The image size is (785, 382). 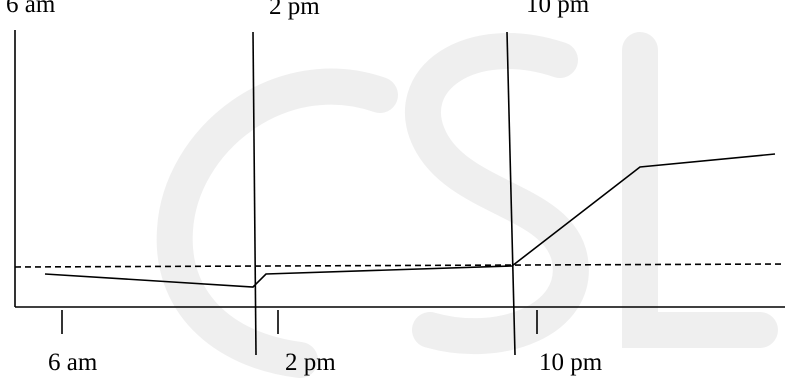 I want to click on bottom-label-2pm: 2 pm, so click(x=310, y=362).